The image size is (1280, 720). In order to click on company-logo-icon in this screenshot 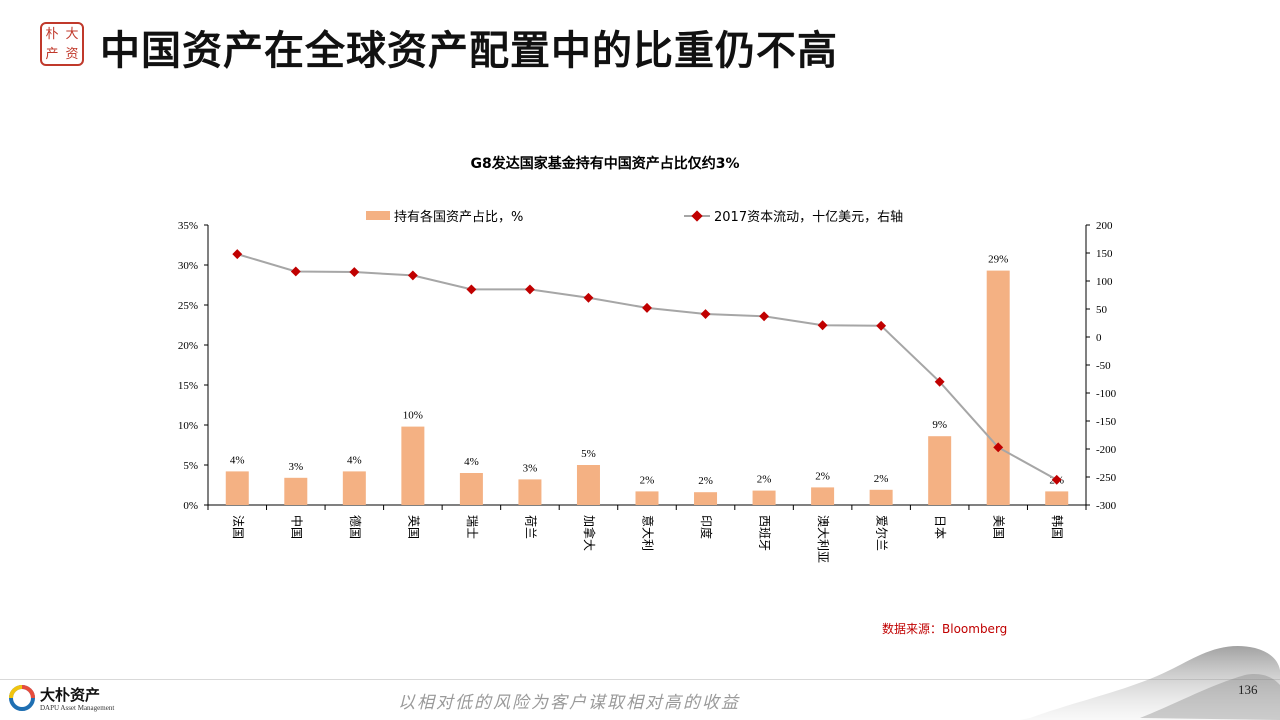, I will do `click(22, 698)`.